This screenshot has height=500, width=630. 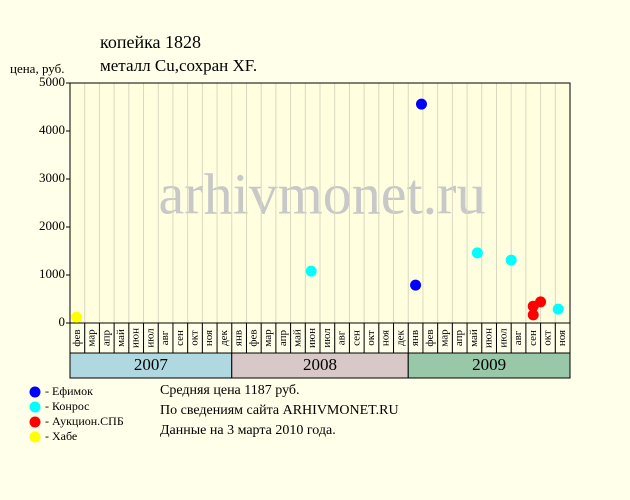 I want to click on y-tick-label: 1000, so click(x=52, y=273).